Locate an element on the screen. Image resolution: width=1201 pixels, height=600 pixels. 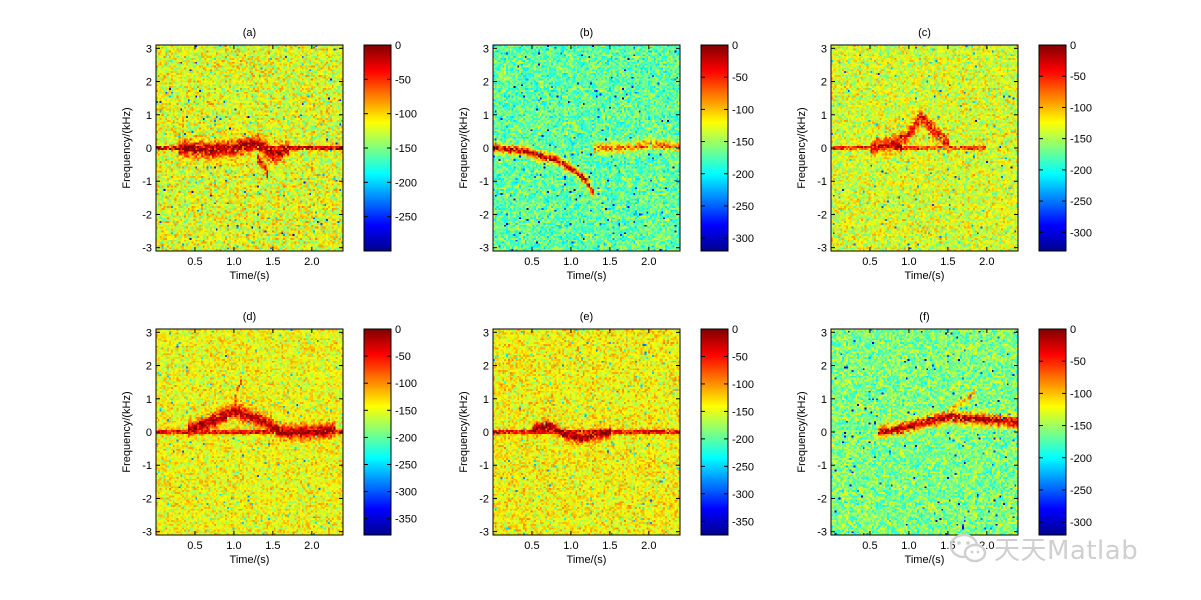
subplot-title: (c) is located at coordinates (924, 33).